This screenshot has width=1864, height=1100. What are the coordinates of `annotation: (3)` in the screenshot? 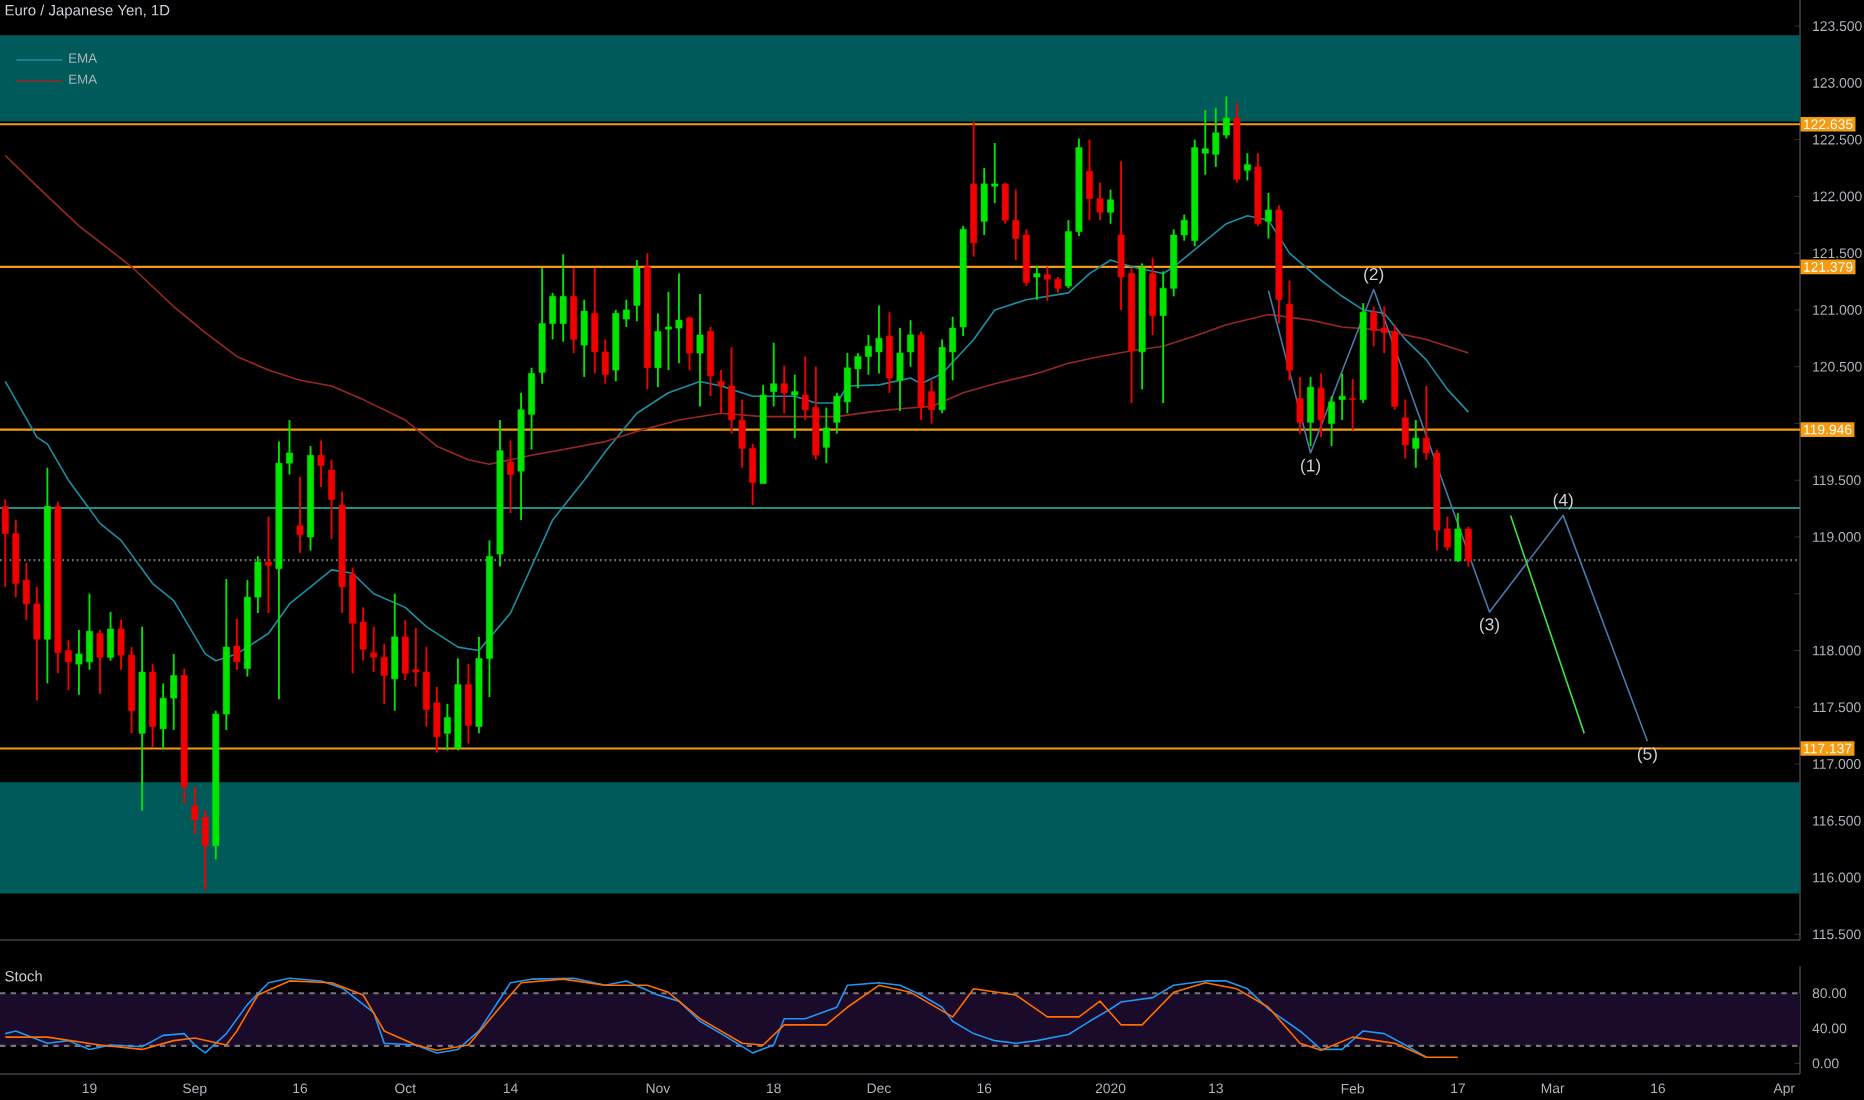 It's located at (1489, 625).